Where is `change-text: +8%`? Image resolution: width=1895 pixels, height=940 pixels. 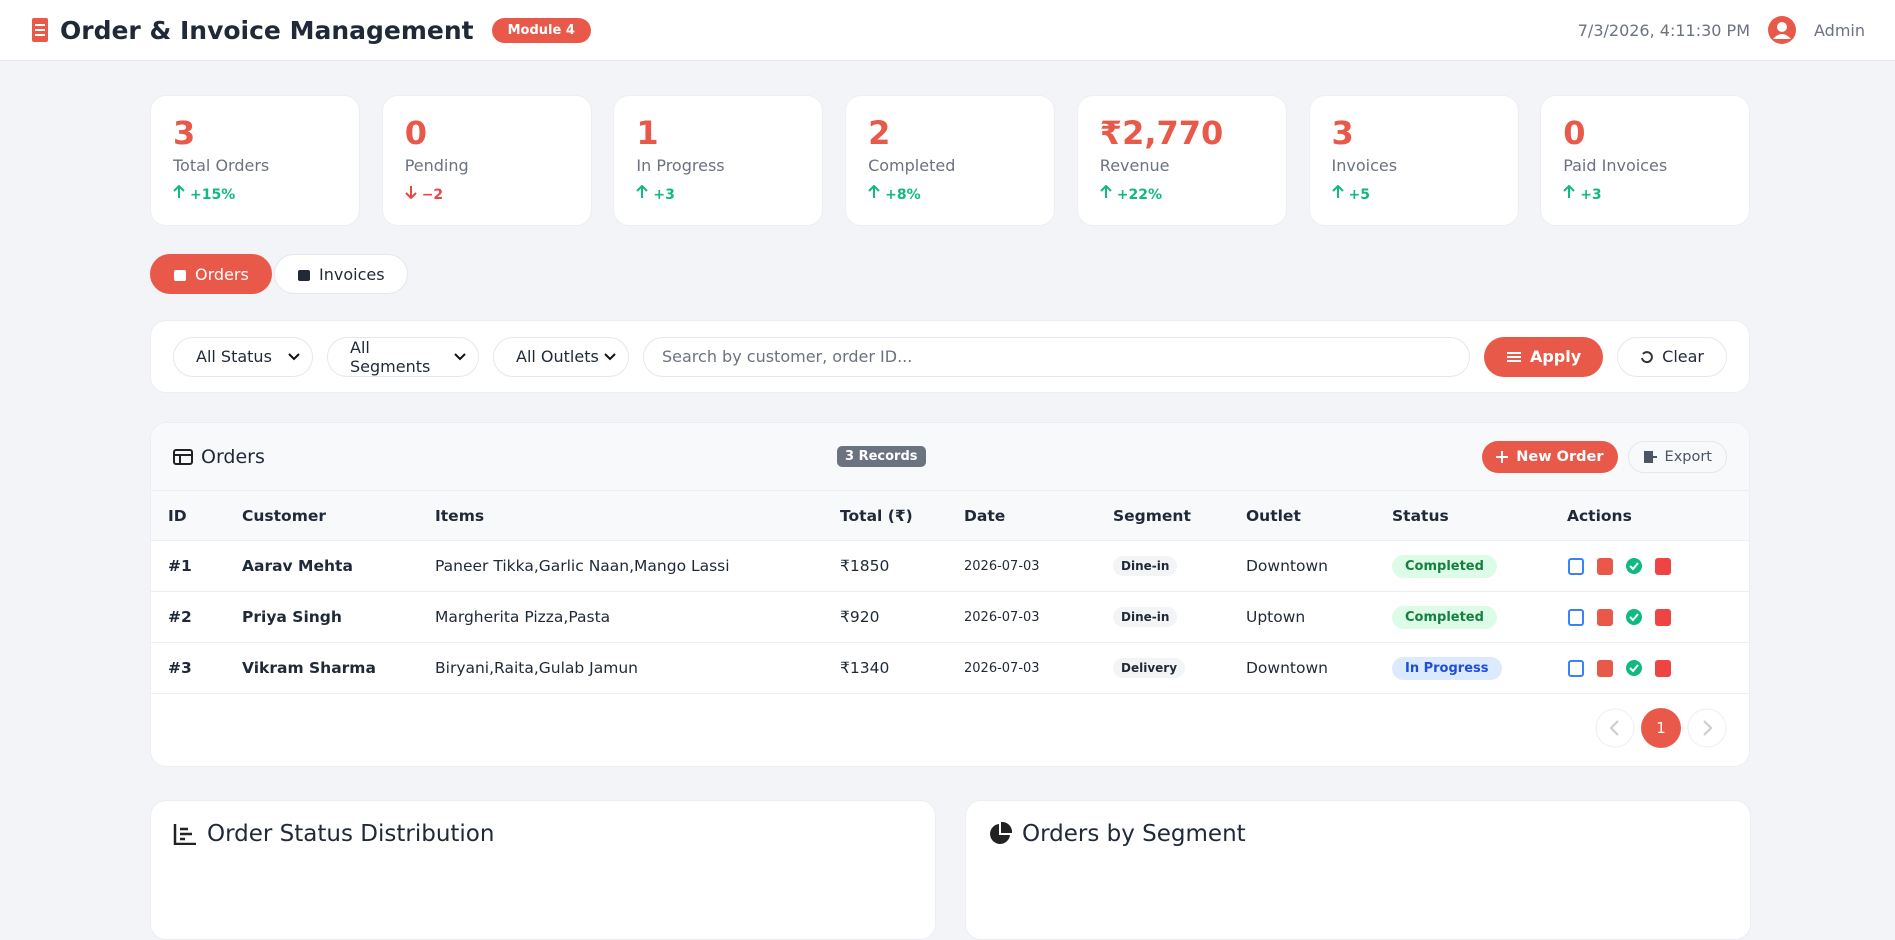 change-text: +8% is located at coordinates (903, 195).